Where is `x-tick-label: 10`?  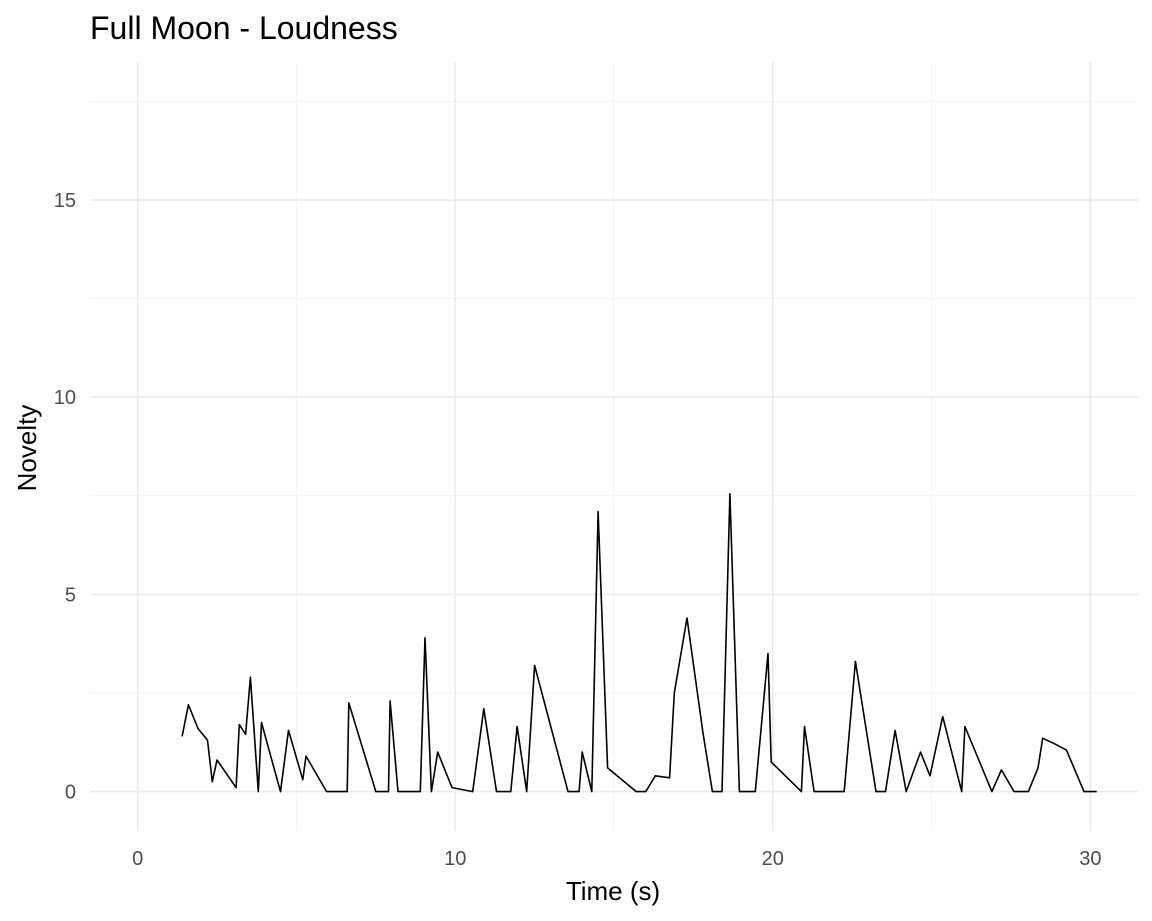 x-tick-label: 10 is located at coordinates (455, 859).